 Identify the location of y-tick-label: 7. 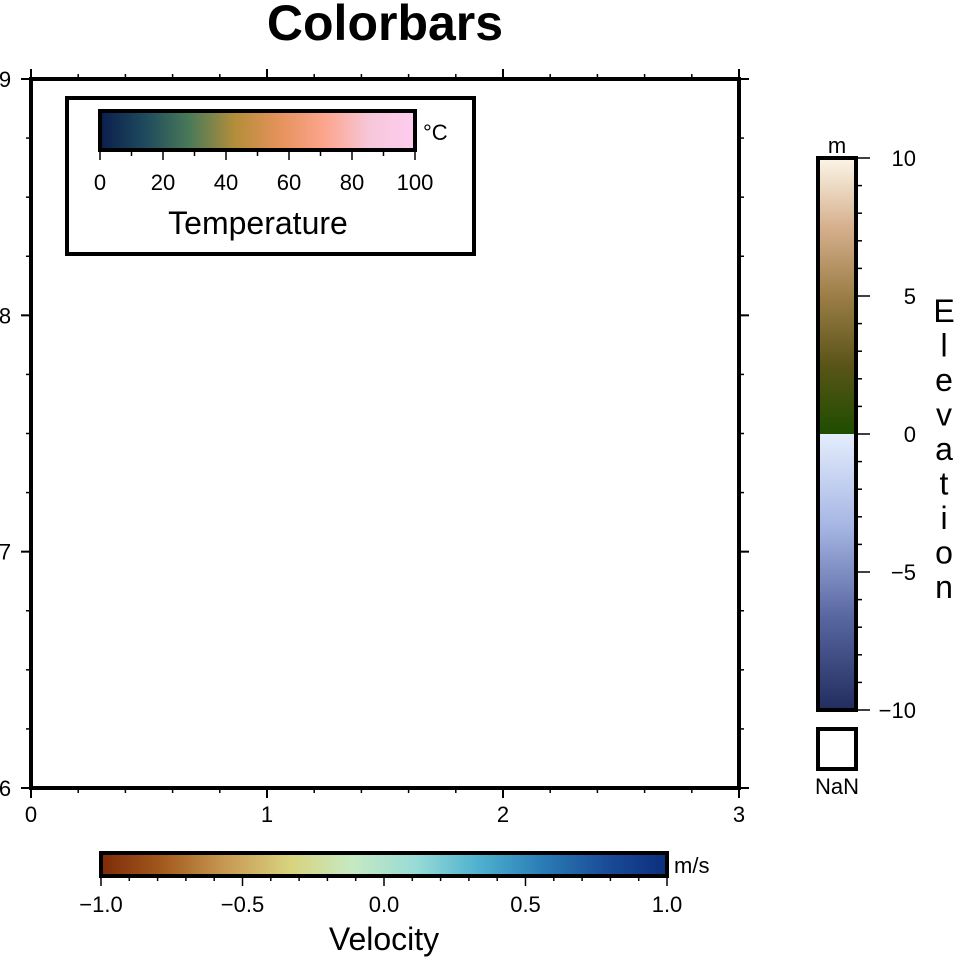
(5, 552).